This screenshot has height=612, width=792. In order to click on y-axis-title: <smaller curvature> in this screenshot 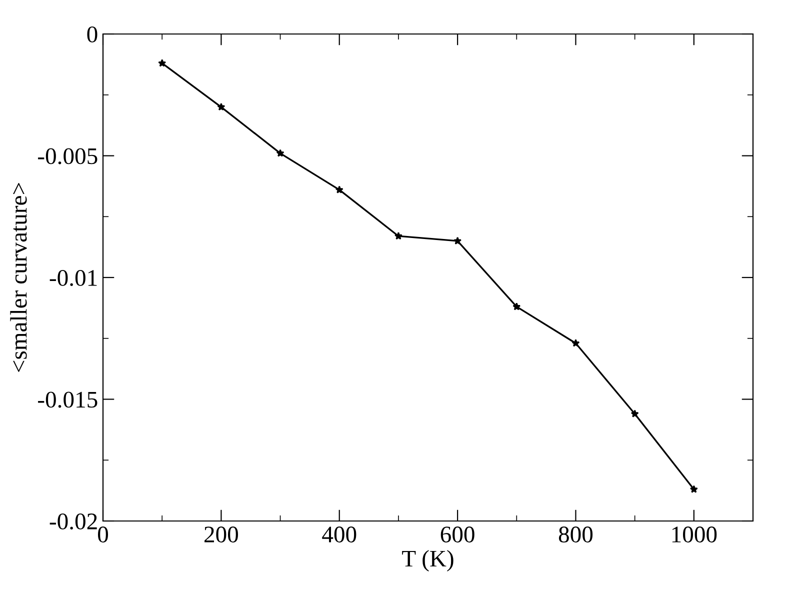, I will do `click(18, 277)`.